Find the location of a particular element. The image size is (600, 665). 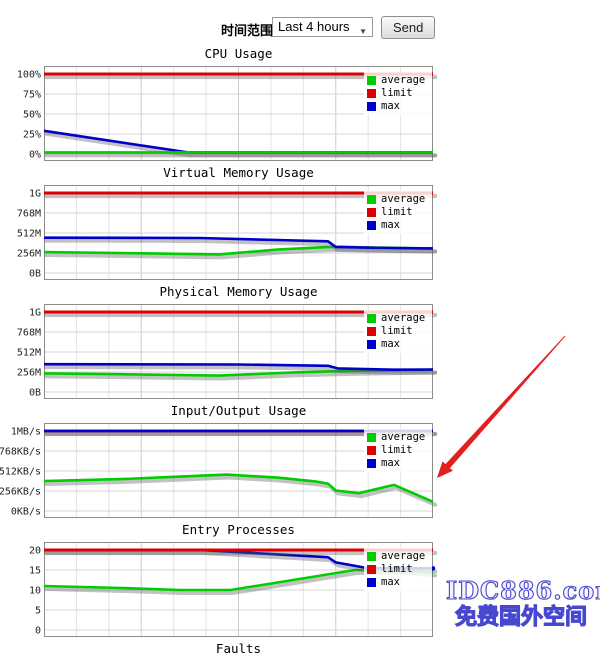

y-axis-tick: 10 is located at coordinates (35, 591).